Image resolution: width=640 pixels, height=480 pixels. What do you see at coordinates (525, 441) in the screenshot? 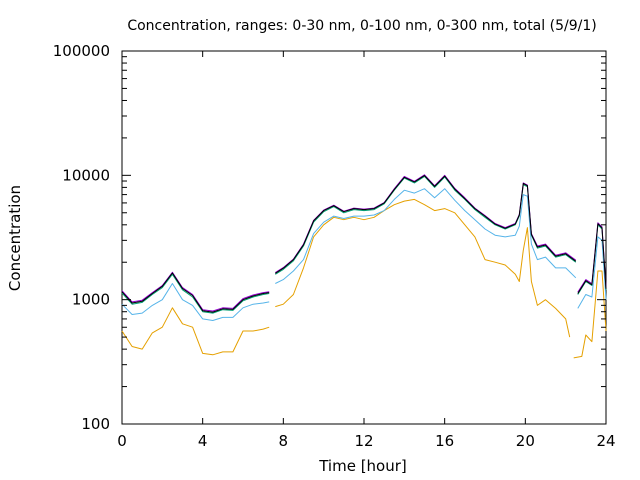
I see `x-tick-label: 20` at bounding box center [525, 441].